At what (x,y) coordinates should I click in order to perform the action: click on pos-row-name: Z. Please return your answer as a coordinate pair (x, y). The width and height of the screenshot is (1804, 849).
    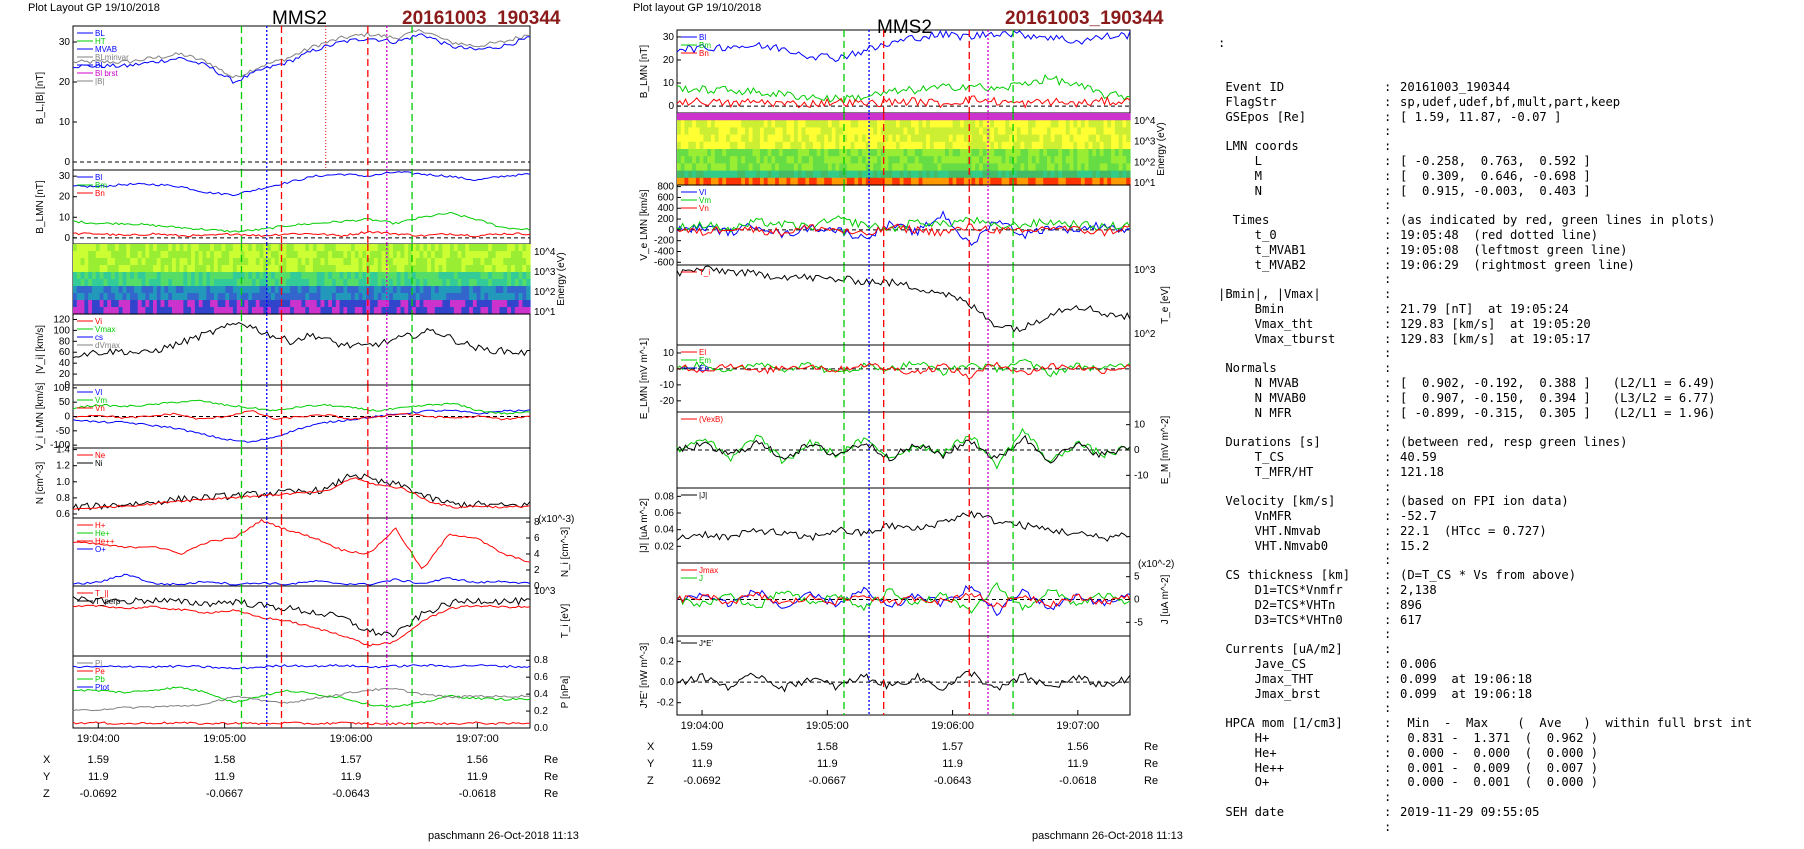
    Looking at the image, I should click on (650, 781).